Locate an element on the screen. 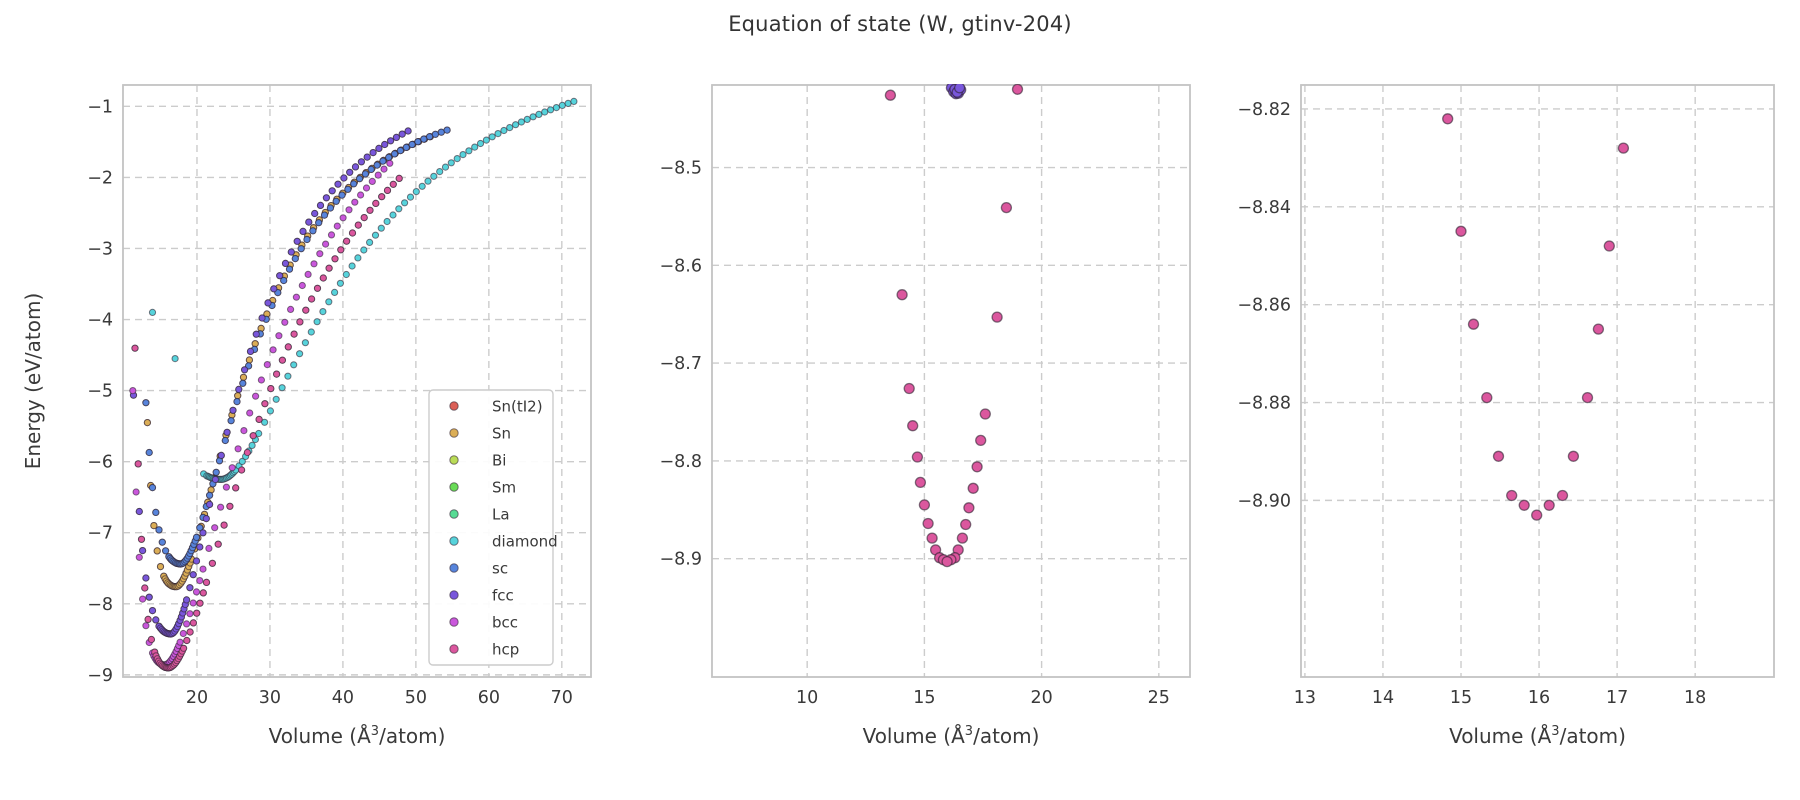  series-fcc is located at coordinates (270, 382).